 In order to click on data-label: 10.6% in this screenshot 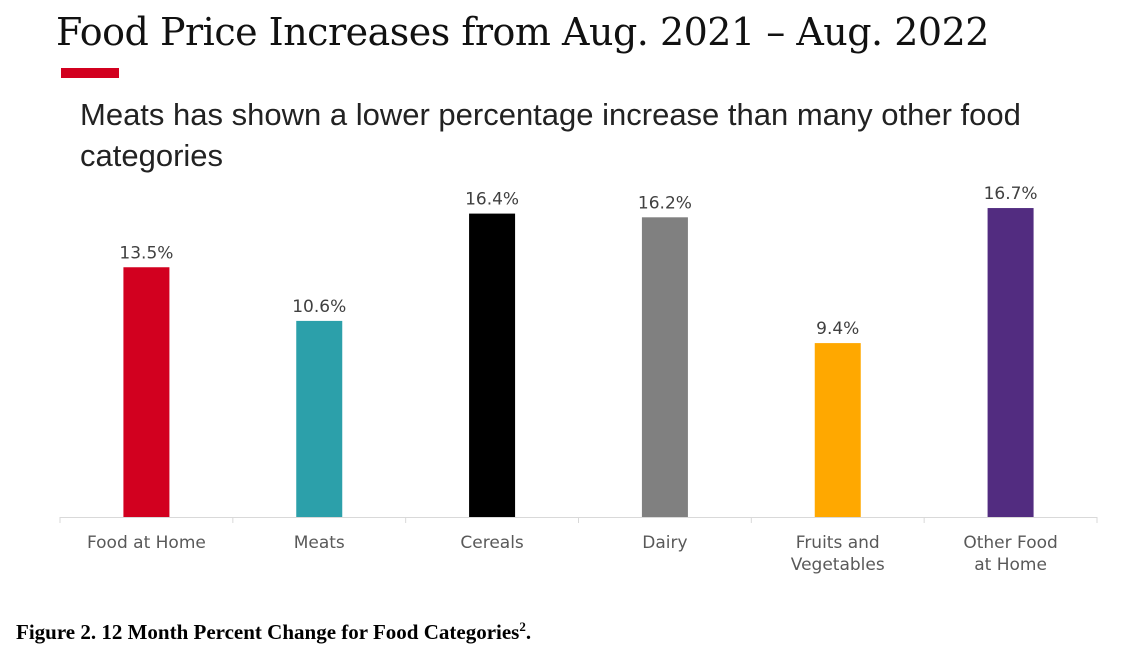, I will do `click(319, 307)`.